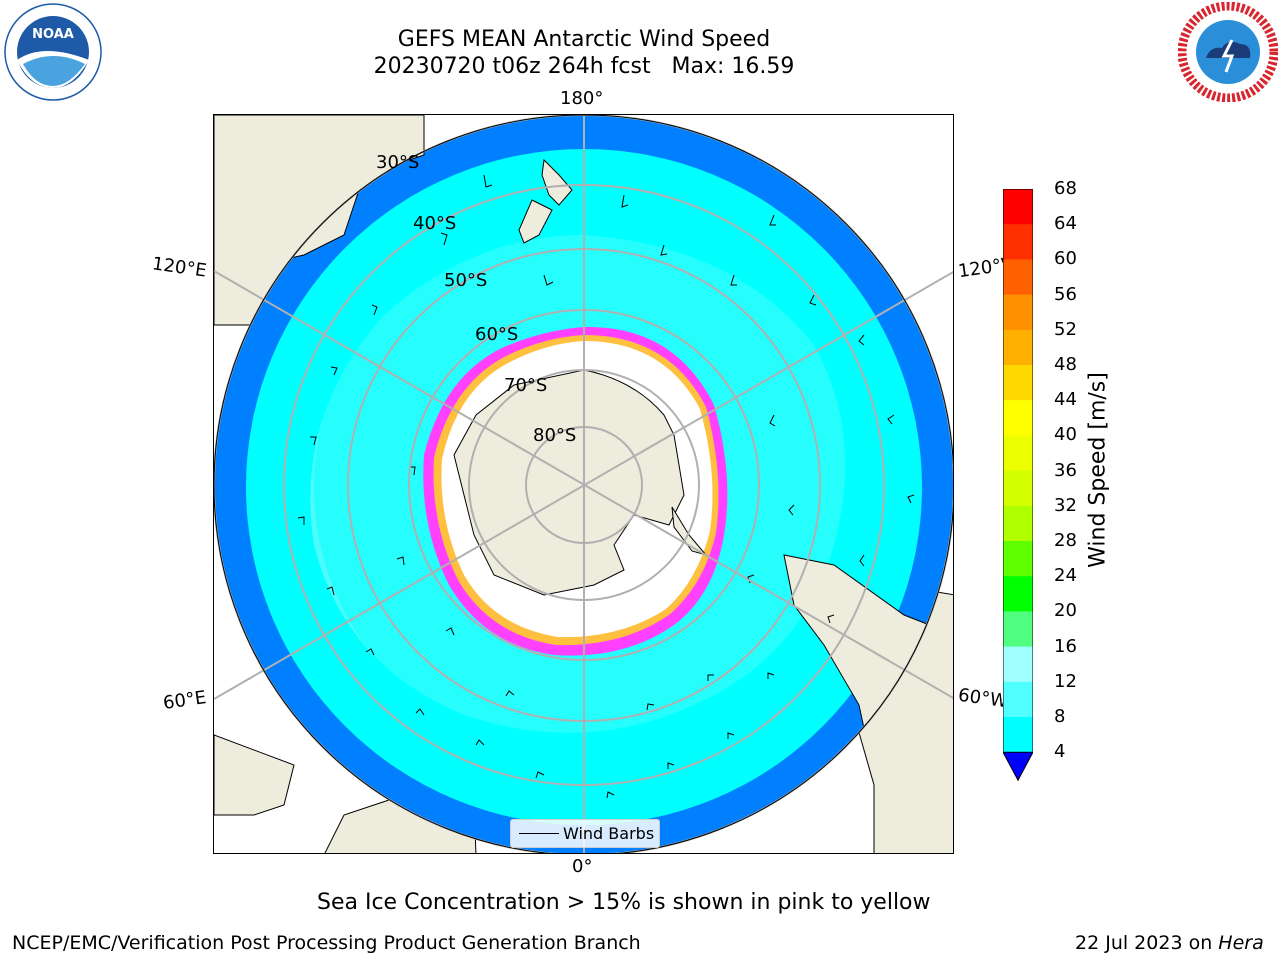 This screenshot has height=960, width=1280. What do you see at coordinates (1065, 470) in the screenshot?
I see `colorbar-tick-label: 36` at bounding box center [1065, 470].